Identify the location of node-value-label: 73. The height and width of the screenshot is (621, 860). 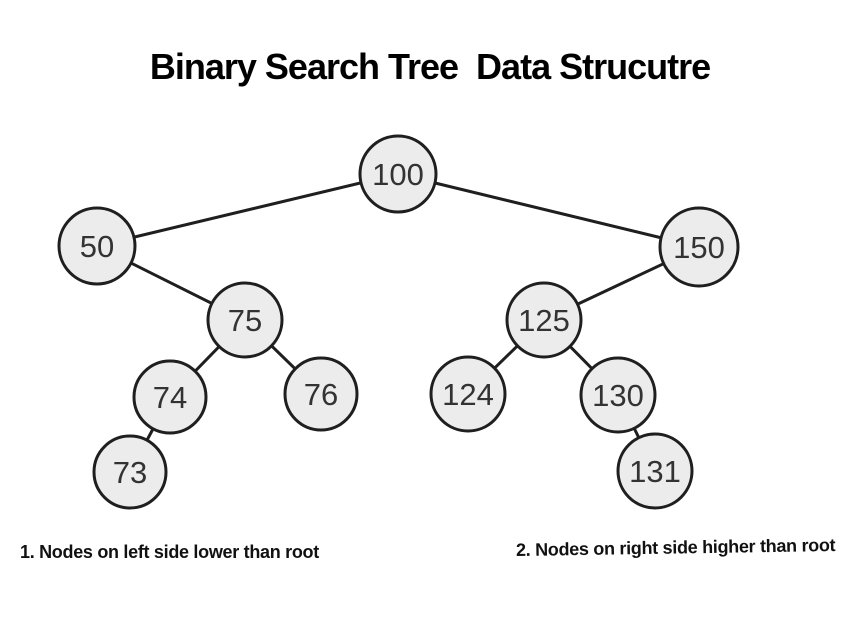
(130, 472).